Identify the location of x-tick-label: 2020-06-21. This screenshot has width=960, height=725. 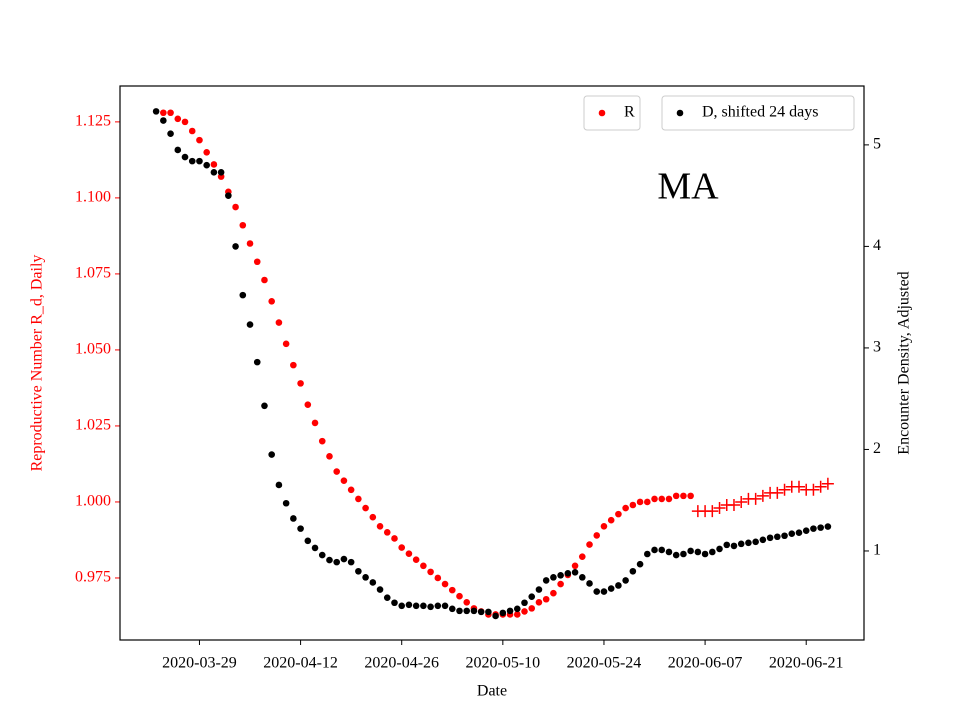
(806, 663).